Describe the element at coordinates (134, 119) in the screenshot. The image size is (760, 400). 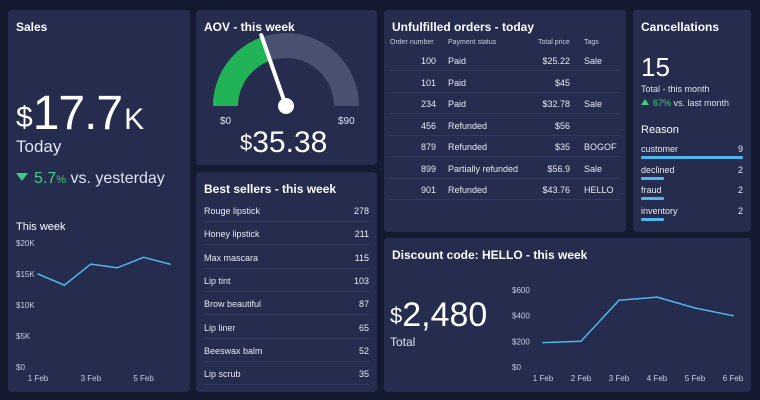
I see `sales-suffix: K` at that location.